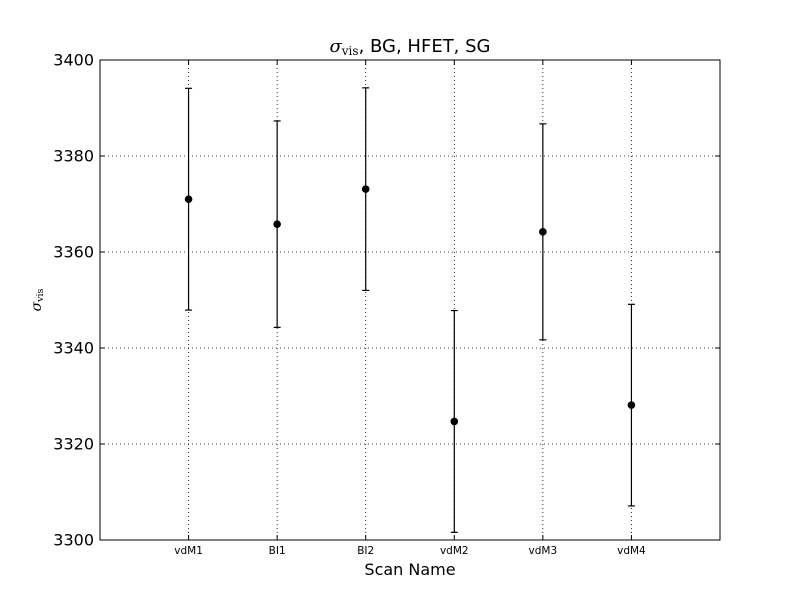 Image resolution: width=800 pixels, height=600 pixels. Describe the element at coordinates (73, 444) in the screenshot. I see `y-tick-label: 3320` at that location.